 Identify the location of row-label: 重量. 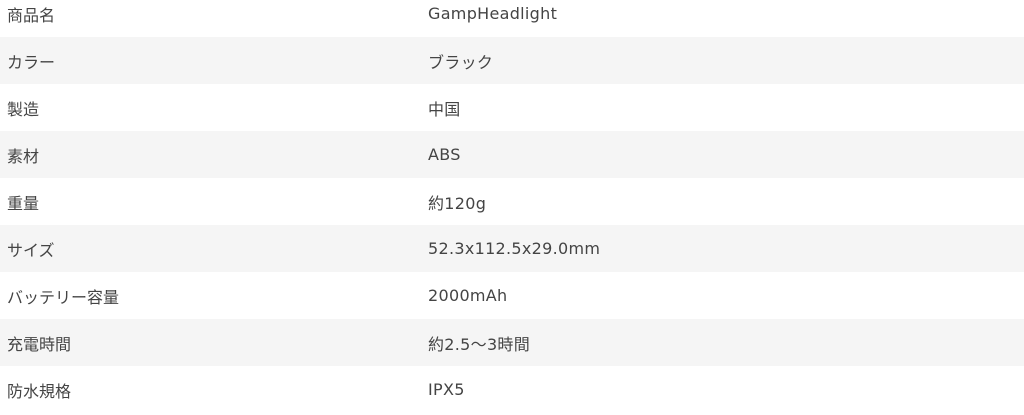
(23, 203).